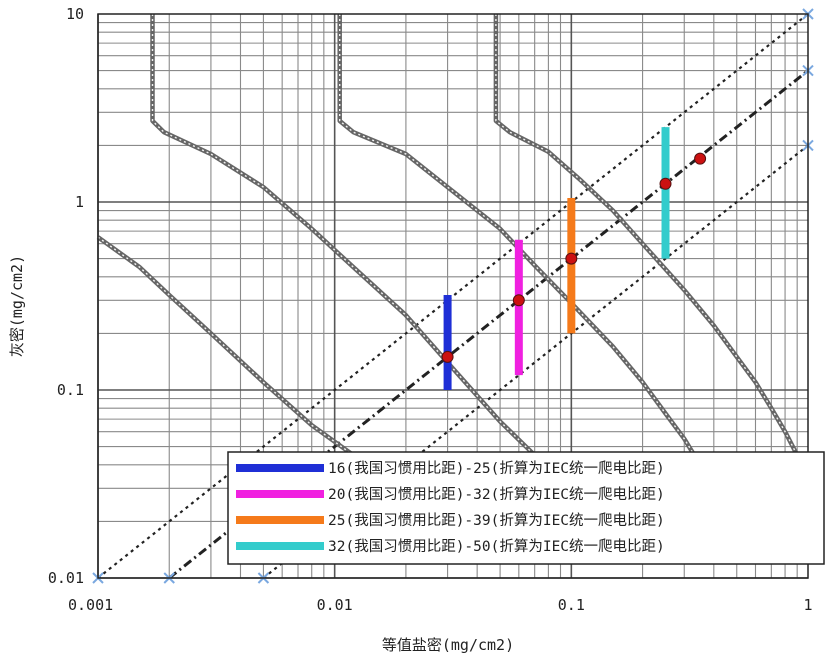 The image size is (828, 662). Describe the element at coordinates (17, 306) in the screenshot. I see `y-axis-title: 灰密(mg/cm2)` at that location.